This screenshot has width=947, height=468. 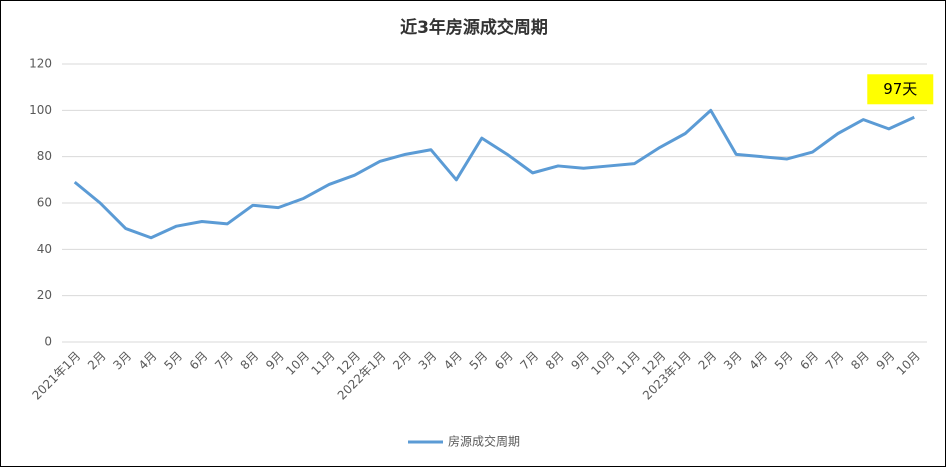 I want to click on y-tick-label: 60, so click(x=44, y=203).